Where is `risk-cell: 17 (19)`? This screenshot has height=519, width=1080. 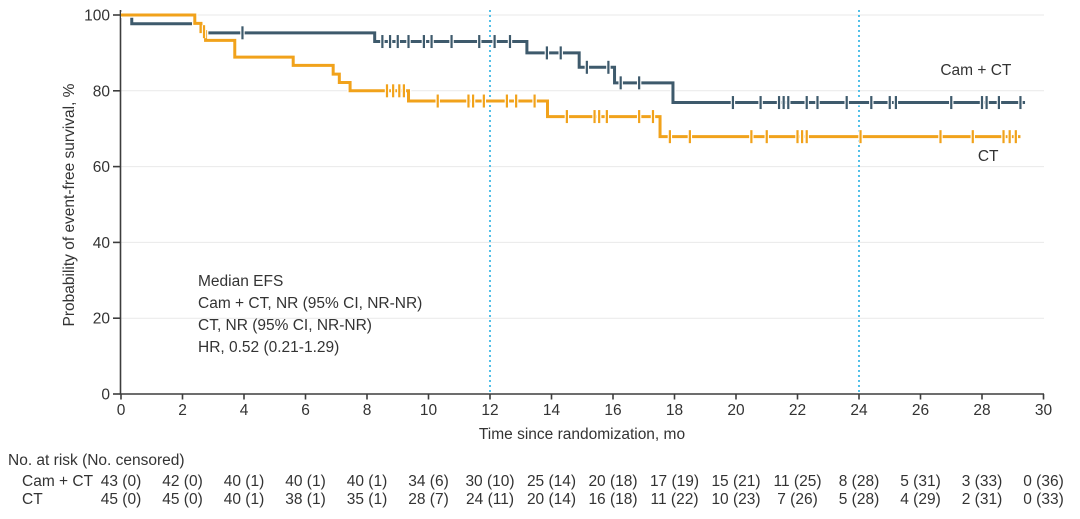 risk-cell: 17 (19) is located at coordinates (674, 481).